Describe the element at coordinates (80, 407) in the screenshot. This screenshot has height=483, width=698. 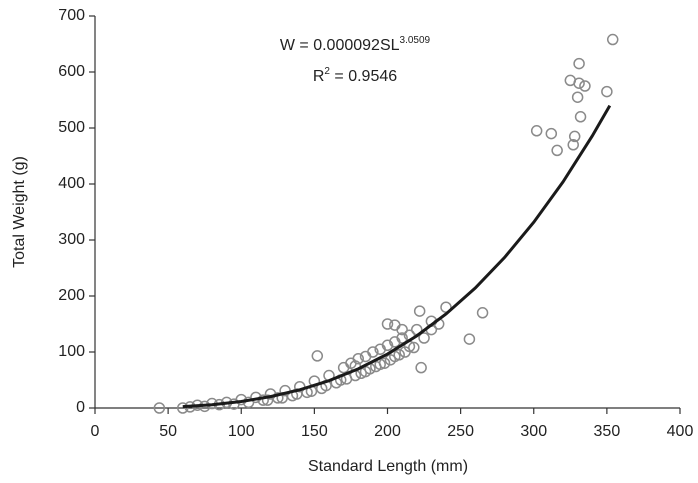
I see `y-tick-label: 0` at that location.